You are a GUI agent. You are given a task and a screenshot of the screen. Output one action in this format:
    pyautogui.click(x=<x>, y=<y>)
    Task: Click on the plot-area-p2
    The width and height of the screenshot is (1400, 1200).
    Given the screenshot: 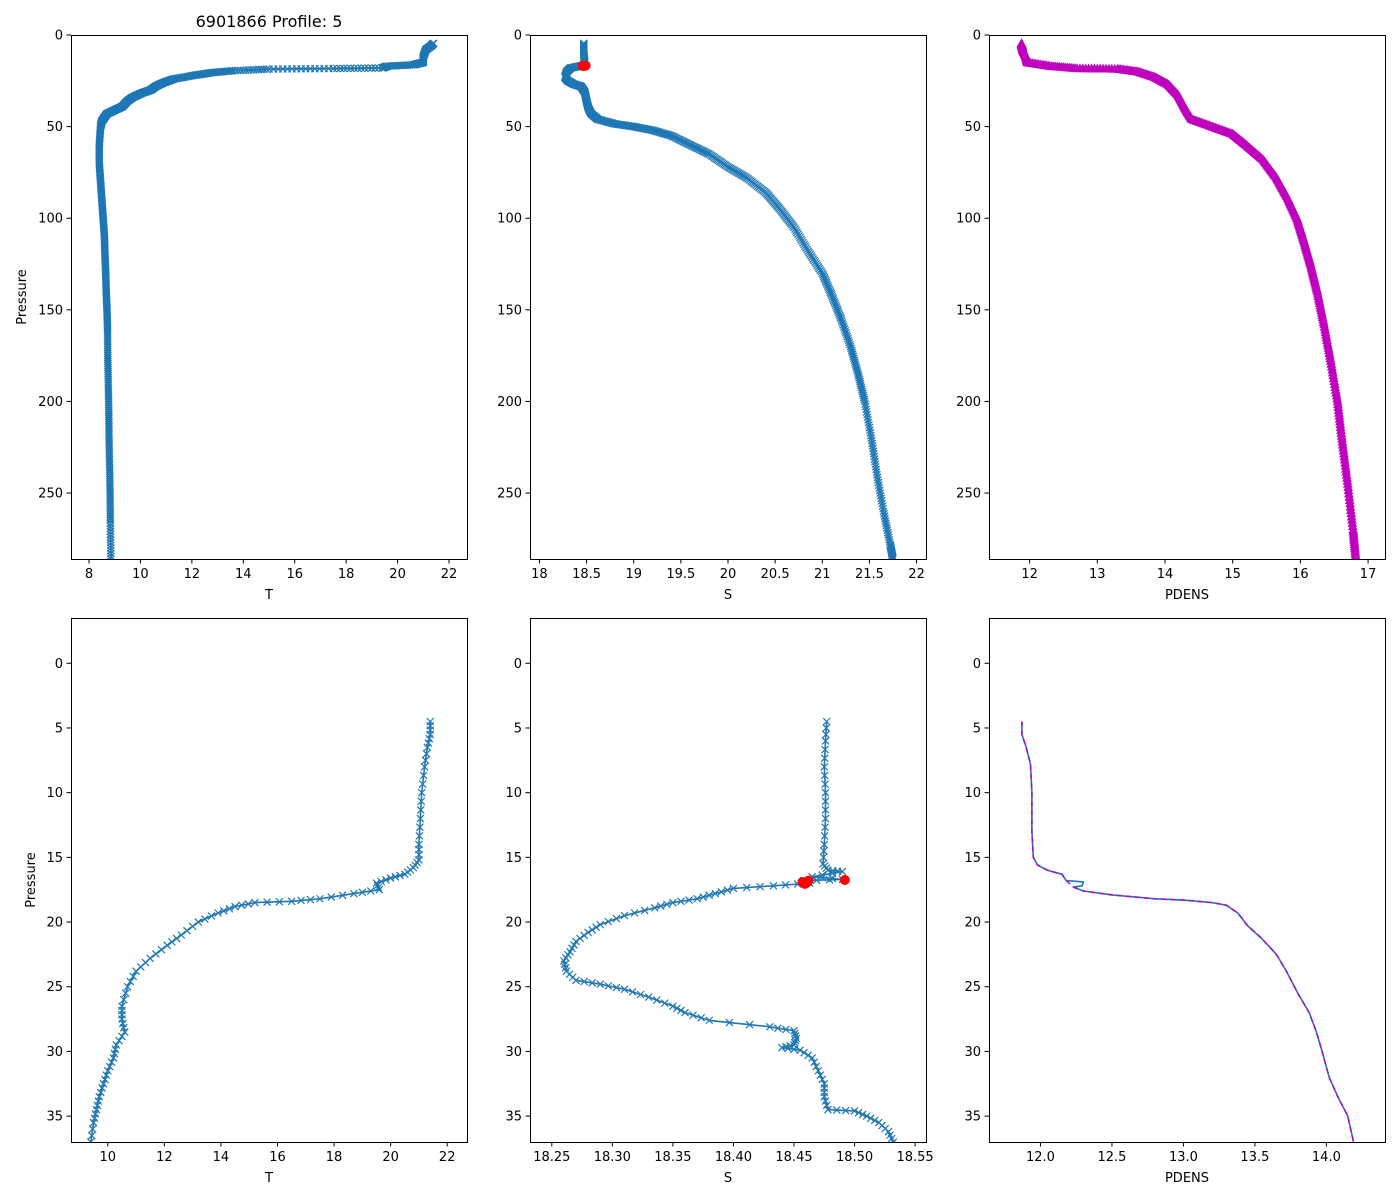 What is the action you would take?
    pyautogui.click(x=728, y=299)
    